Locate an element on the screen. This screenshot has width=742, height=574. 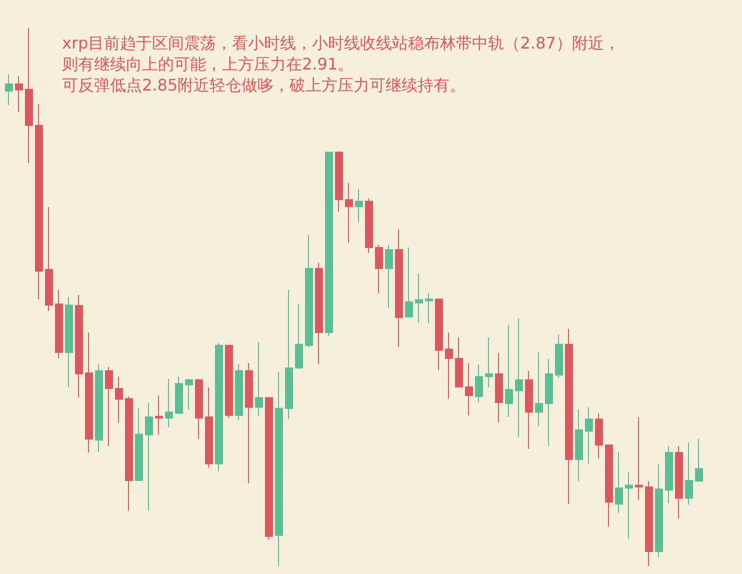
annotation: 可反弹低点2.85附近轻仓做哆，破上方压力可继续持有。 is located at coordinates (264, 85).